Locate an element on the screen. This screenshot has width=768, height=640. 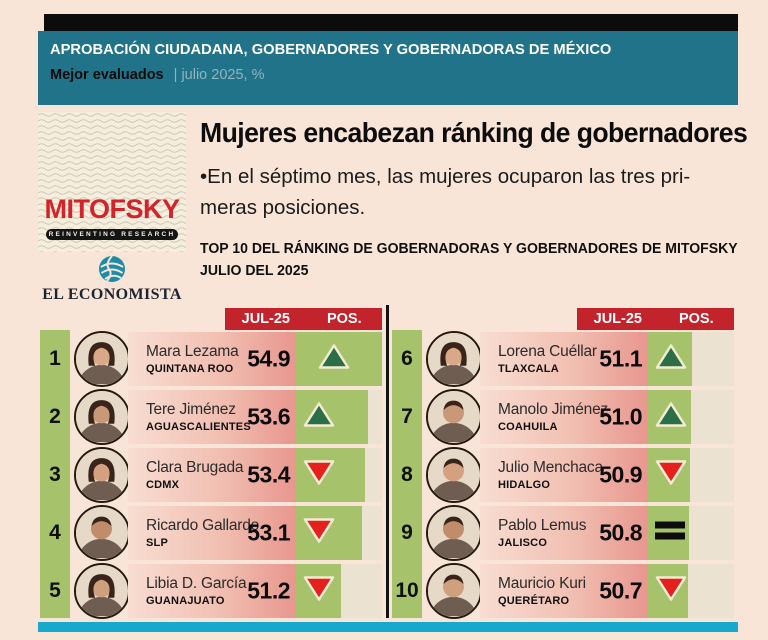
governor-state: QUERÉTARO is located at coordinates (534, 601).